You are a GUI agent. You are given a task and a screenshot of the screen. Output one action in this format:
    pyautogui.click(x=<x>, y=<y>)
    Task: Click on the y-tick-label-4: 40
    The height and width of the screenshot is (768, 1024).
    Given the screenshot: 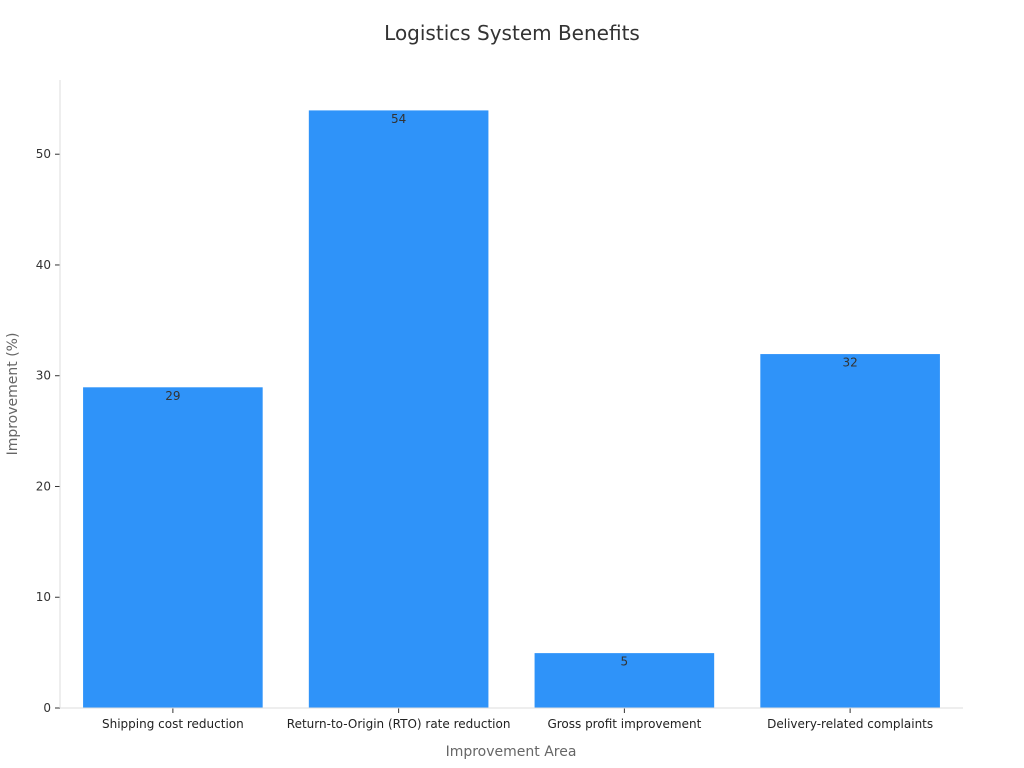 What is the action you would take?
    pyautogui.click(x=43, y=265)
    